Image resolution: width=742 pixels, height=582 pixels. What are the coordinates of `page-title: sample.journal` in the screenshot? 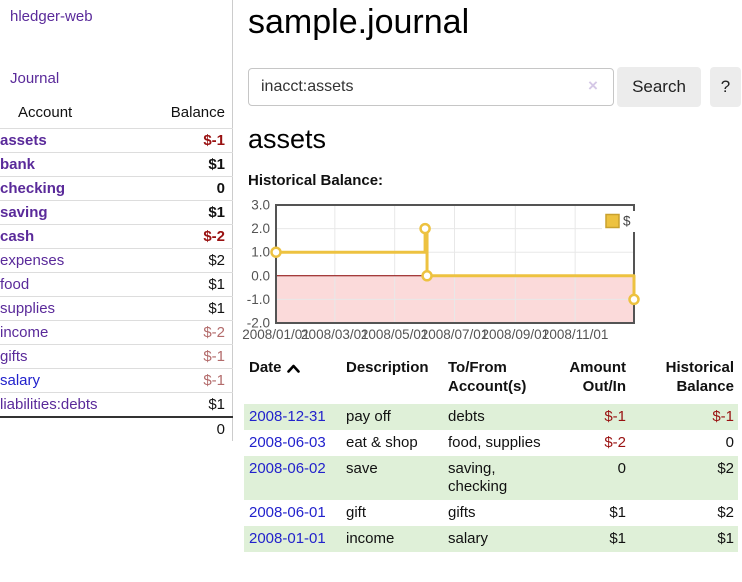 It's located at (359, 22).